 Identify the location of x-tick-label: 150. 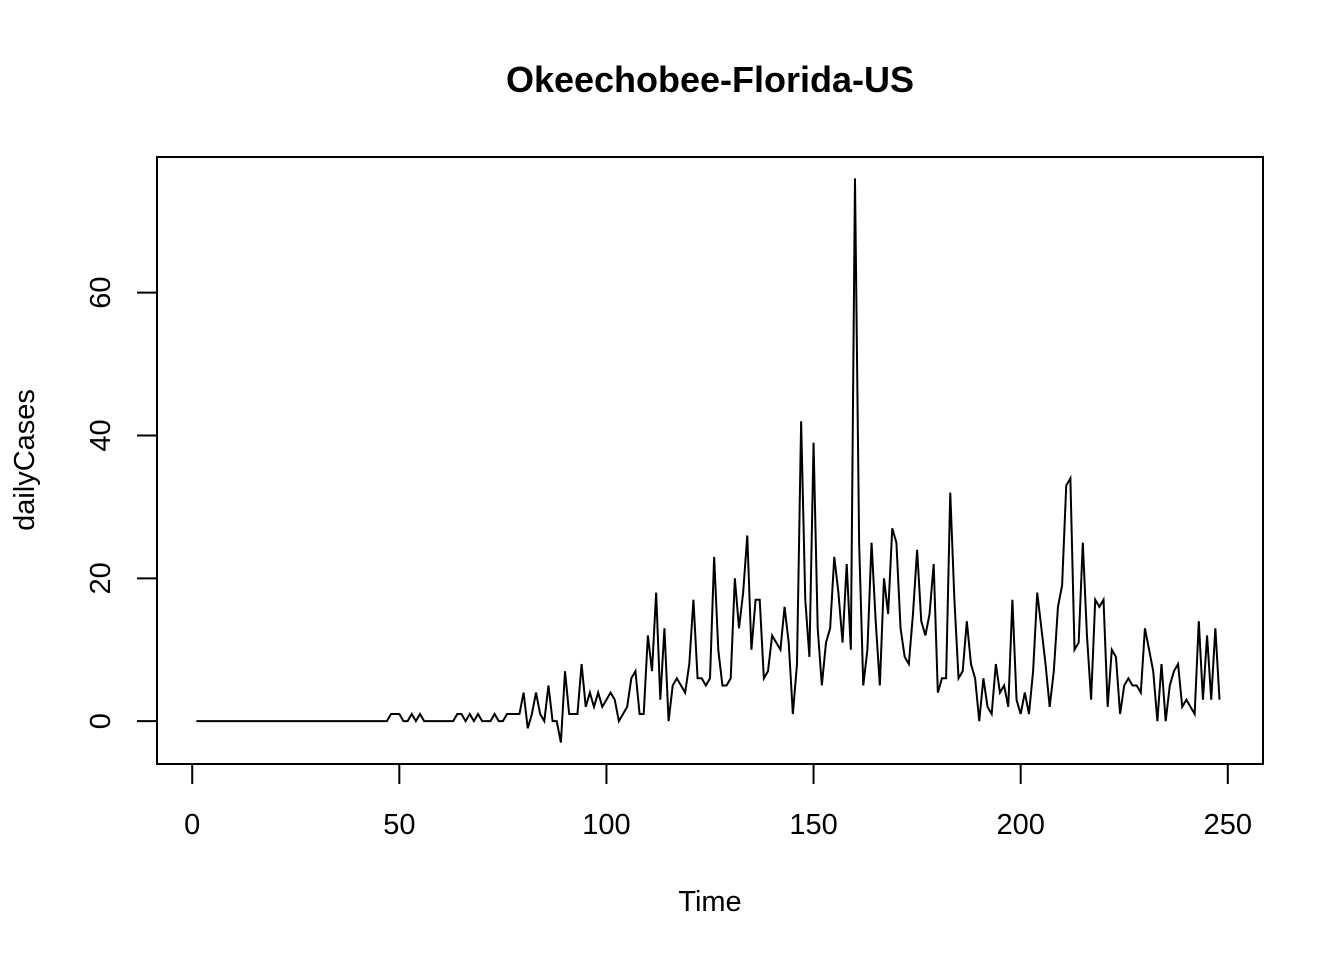
(813, 825).